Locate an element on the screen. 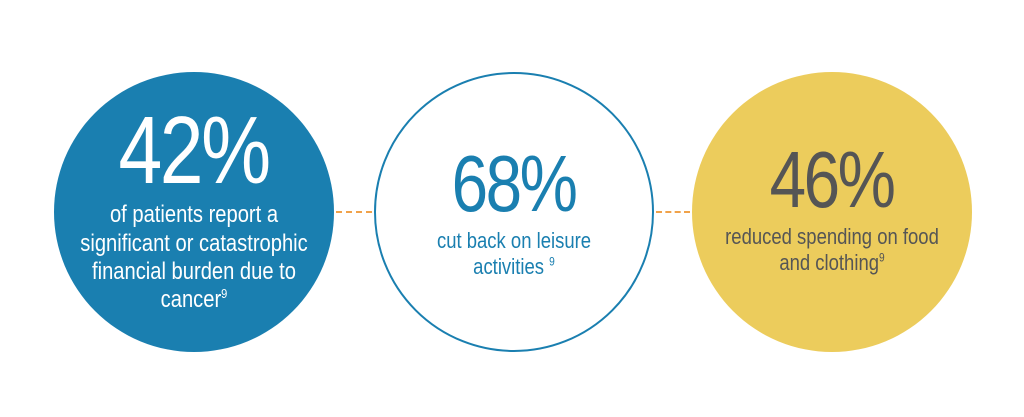 This screenshot has width=1024, height=417. stat-description-line-last: and clothing9 is located at coordinates (832, 263).